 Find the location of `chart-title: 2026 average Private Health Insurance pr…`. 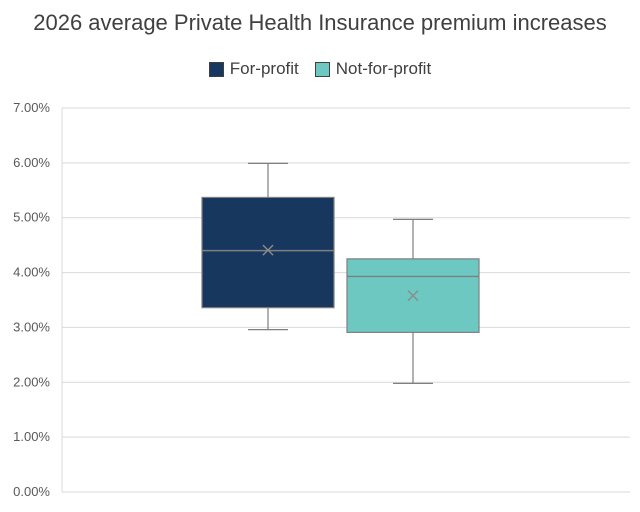

chart-title: 2026 average Private Health Insurance pr… is located at coordinates (320, 22).